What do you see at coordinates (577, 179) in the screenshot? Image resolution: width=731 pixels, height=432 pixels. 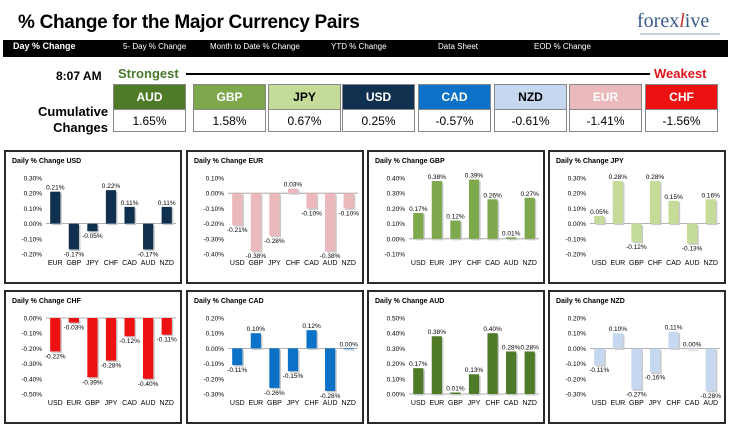 I see `y-tick-label: 0.30%` at bounding box center [577, 179].